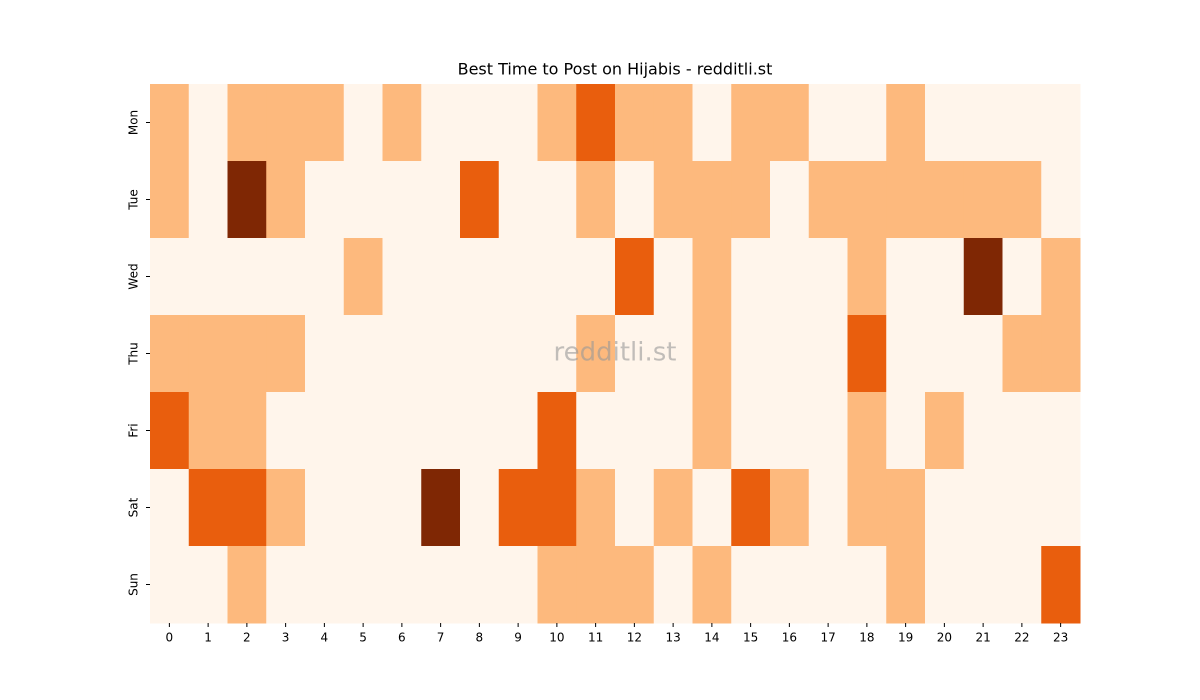  Describe the element at coordinates (134, 430) in the screenshot. I see `y-tick-label: Fri` at that location.